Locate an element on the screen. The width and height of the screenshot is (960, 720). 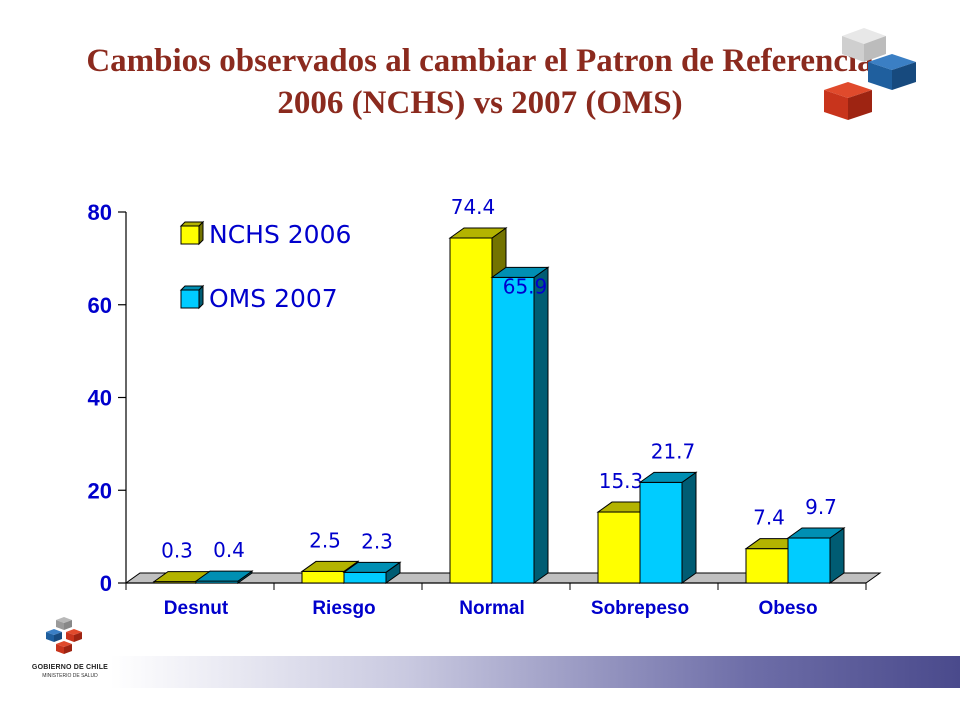
x-tick-label: Sobrepeso is located at coordinates (640, 608).